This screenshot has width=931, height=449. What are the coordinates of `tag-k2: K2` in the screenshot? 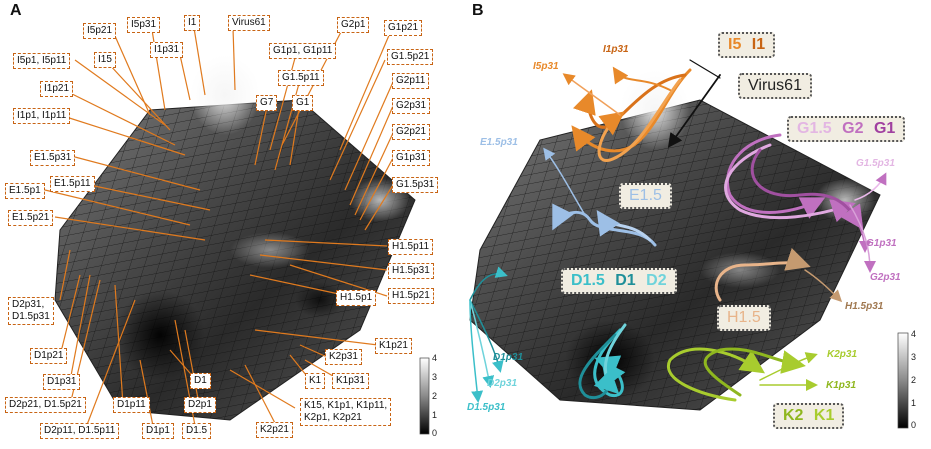 It's located at (793, 415).